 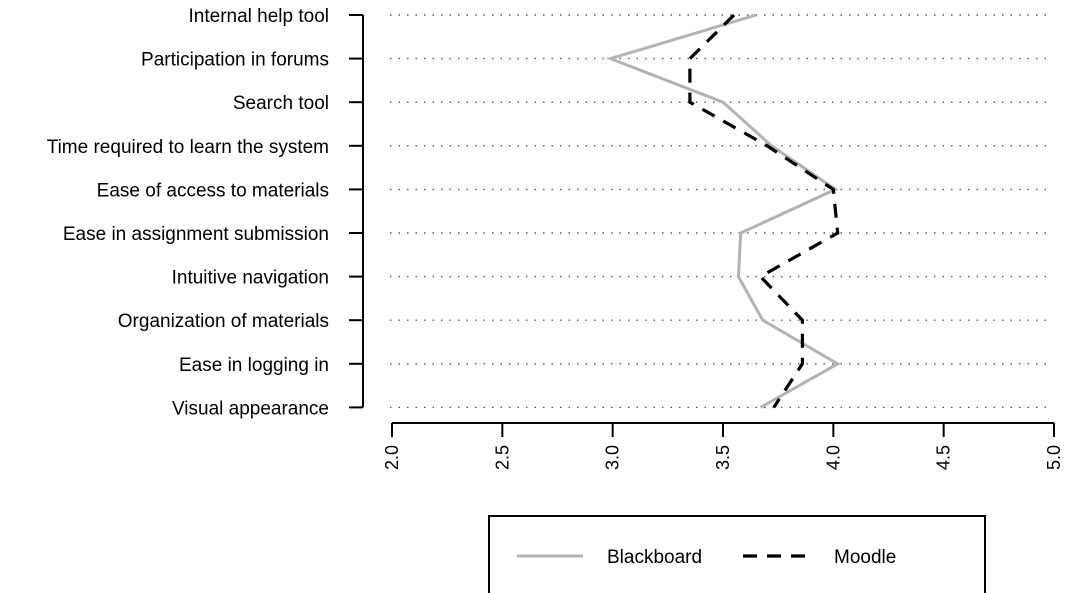 What do you see at coordinates (235, 60) in the screenshot?
I see `category-label: Participation in forums` at bounding box center [235, 60].